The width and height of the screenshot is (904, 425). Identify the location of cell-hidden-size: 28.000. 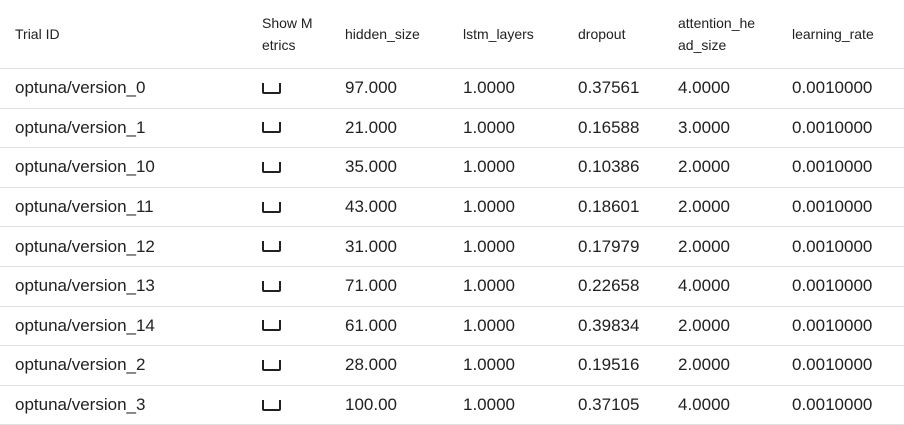
(371, 365).